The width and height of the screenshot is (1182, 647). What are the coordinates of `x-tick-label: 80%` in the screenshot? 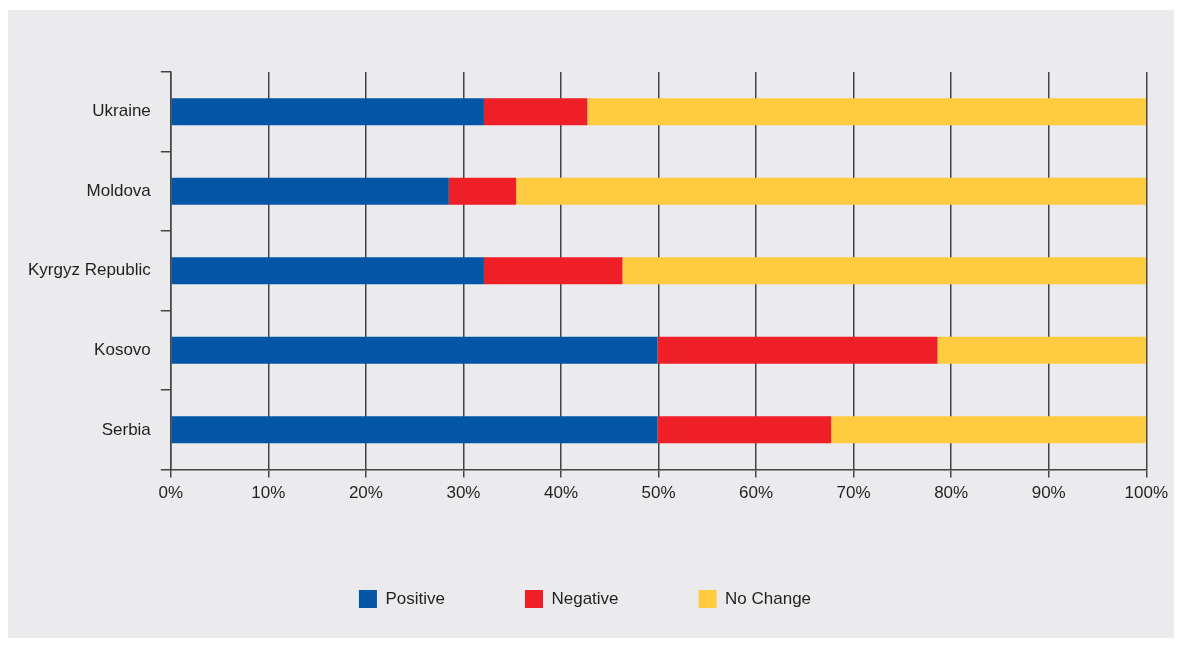 It's located at (951, 493).